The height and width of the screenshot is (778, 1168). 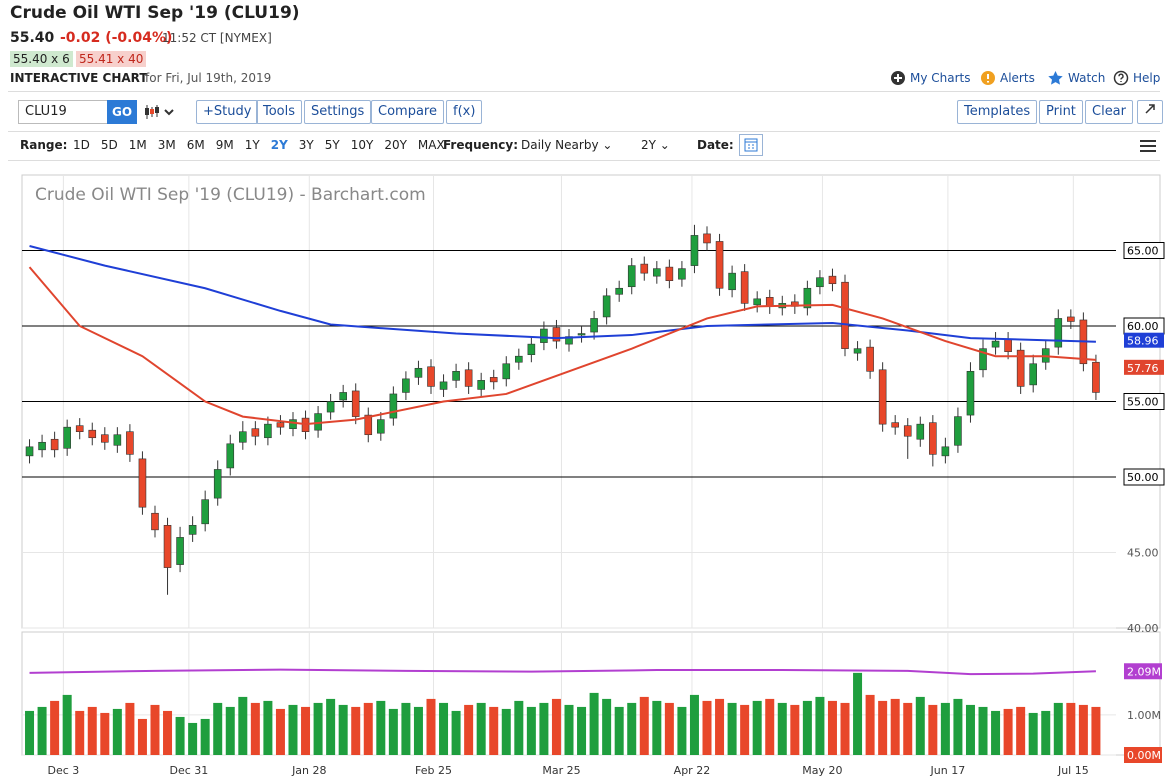 What do you see at coordinates (306, 145) in the screenshot?
I see `range-option: 3Y` at bounding box center [306, 145].